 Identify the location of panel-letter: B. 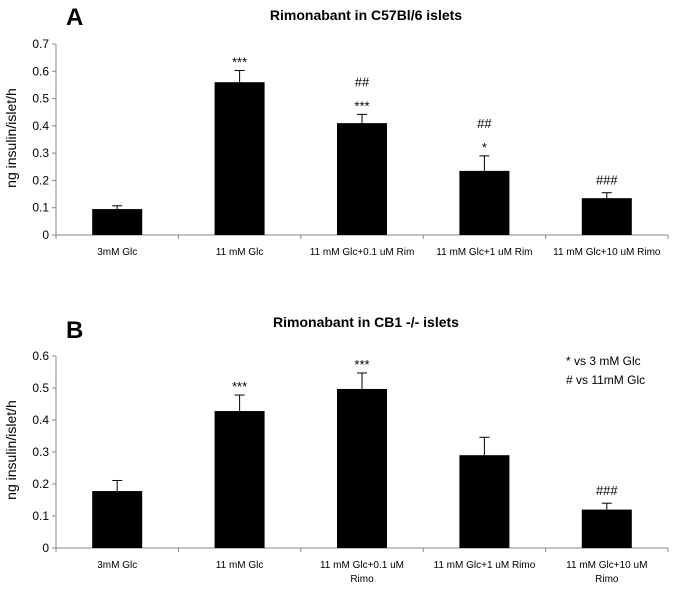
(74, 330).